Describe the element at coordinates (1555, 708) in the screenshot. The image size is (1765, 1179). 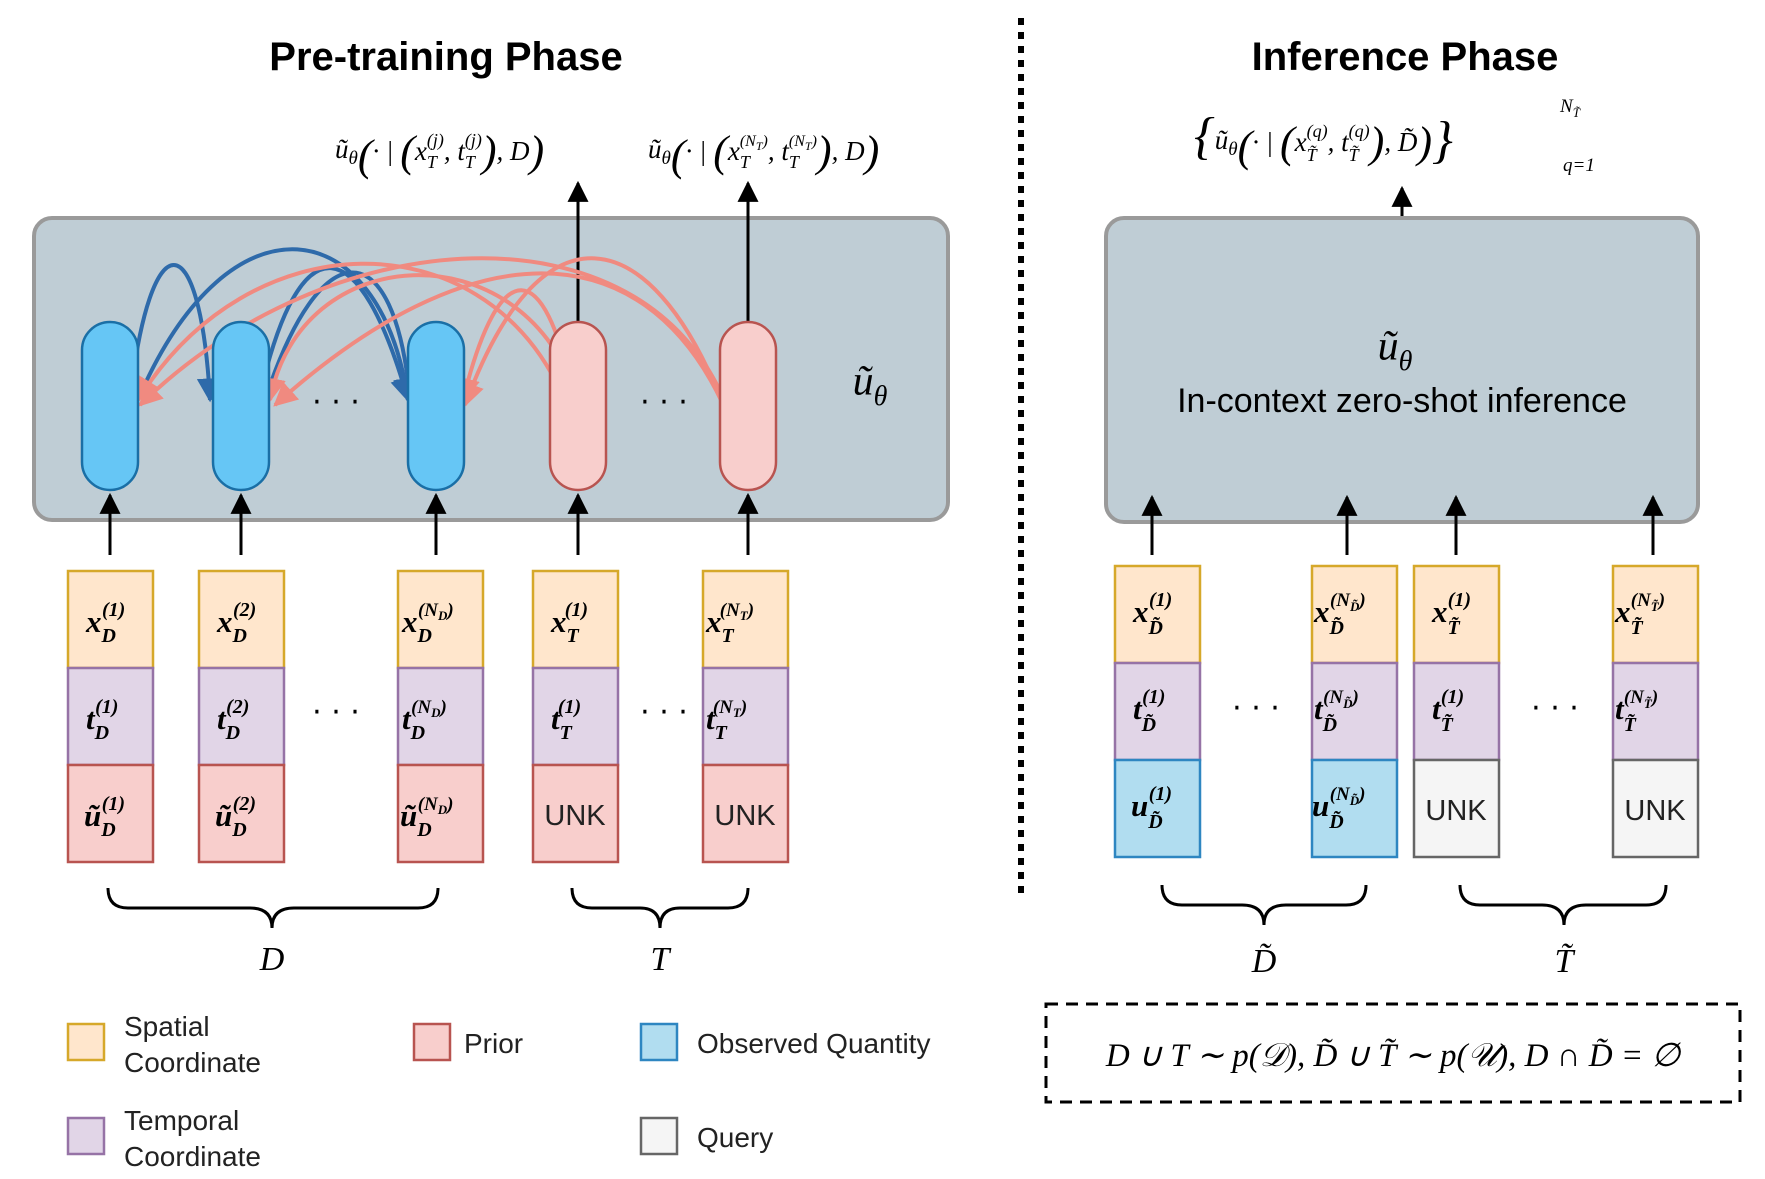
I see `inference-input-ellipsis-2: · · ·` at that location.